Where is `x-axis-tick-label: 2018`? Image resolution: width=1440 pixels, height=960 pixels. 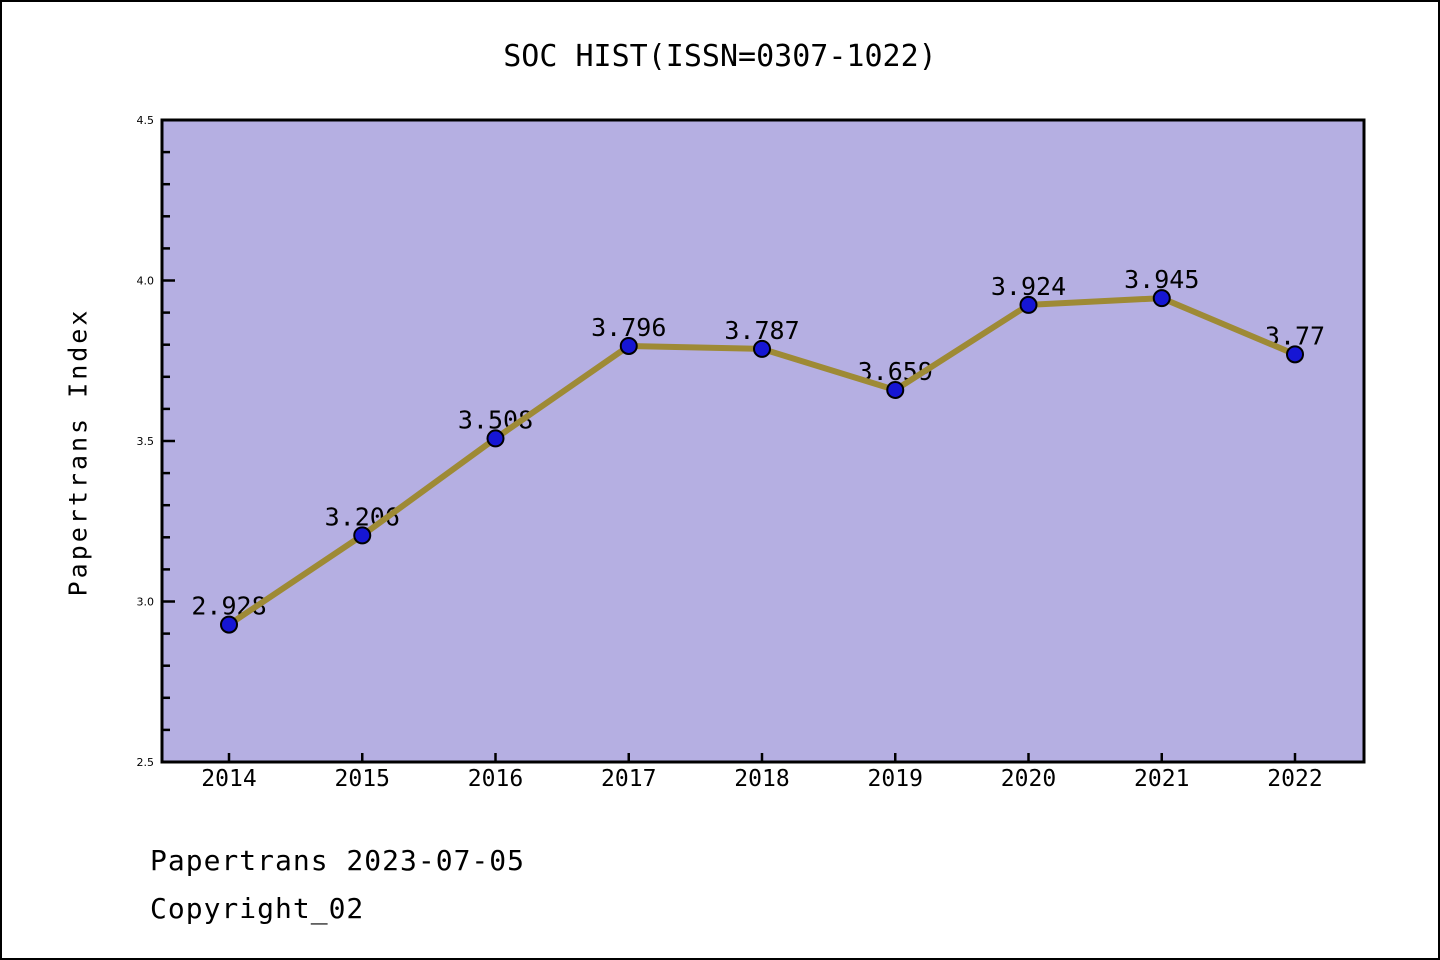 x-axis-tick-label: 2018 is located at coordinates (761, 779).